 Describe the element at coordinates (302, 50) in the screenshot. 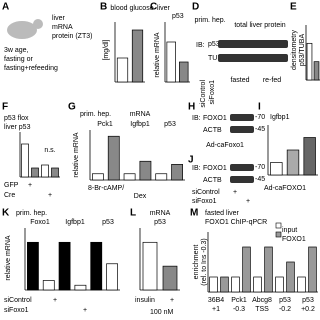

I see `panel-label: p53/TUBA` at that location.